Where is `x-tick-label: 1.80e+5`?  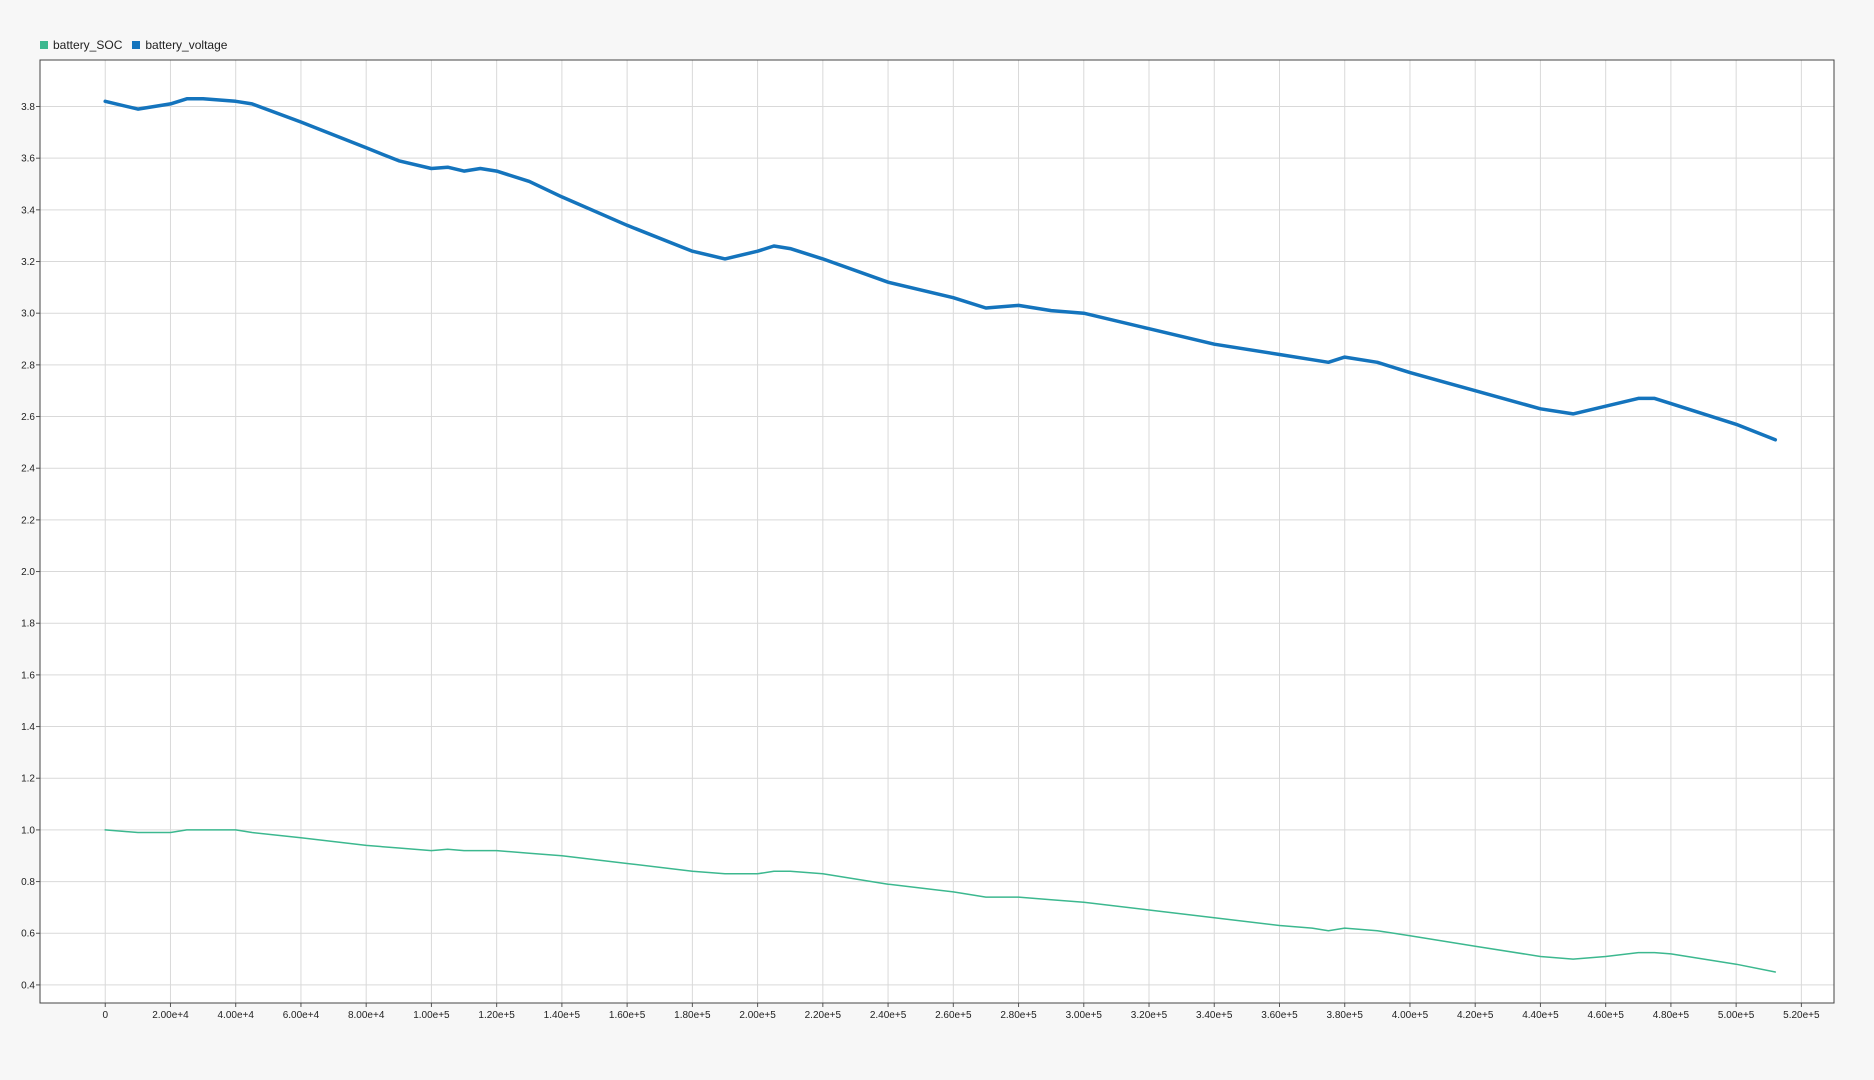 x-tick-label: 1.80e+5 is located at coordinates (692, 1015).